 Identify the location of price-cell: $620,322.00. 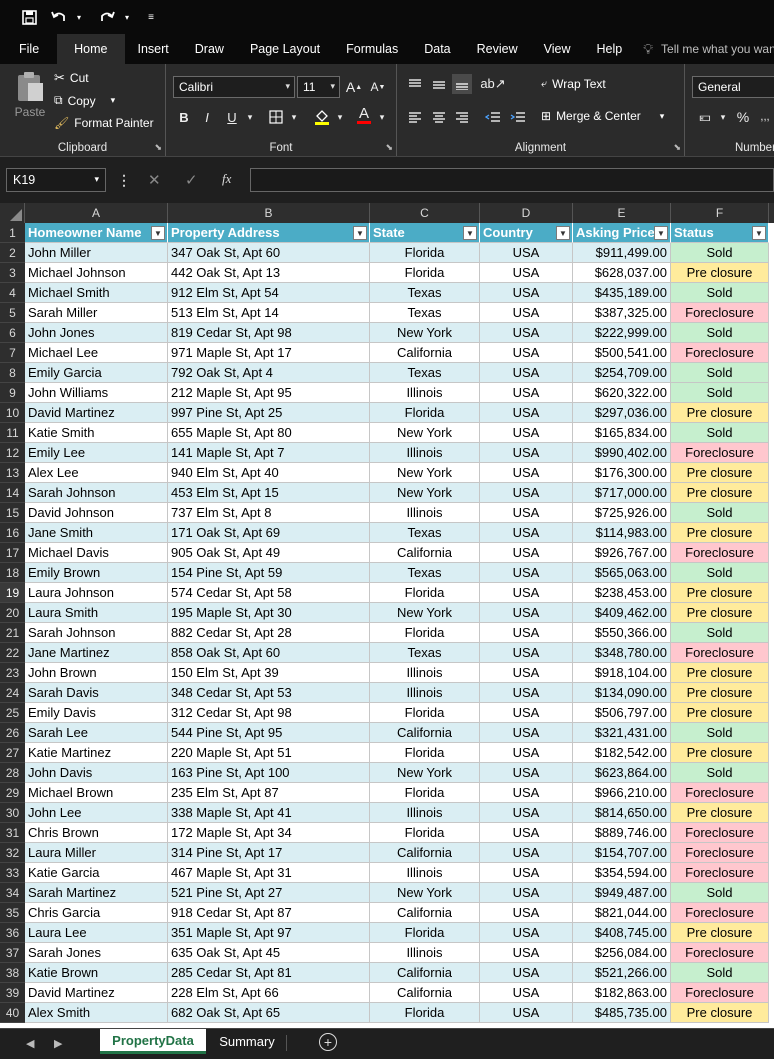
(622, 393).